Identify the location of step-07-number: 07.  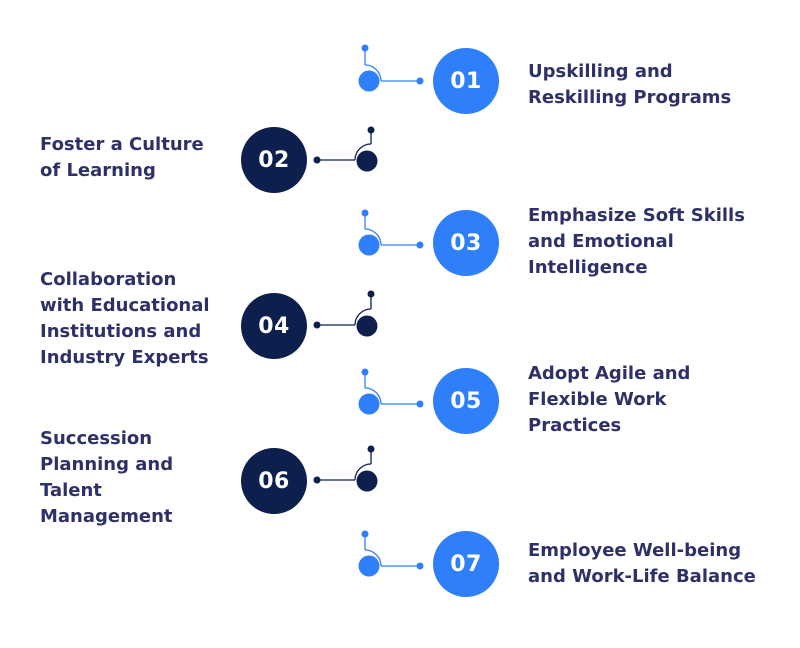
(466, 564).